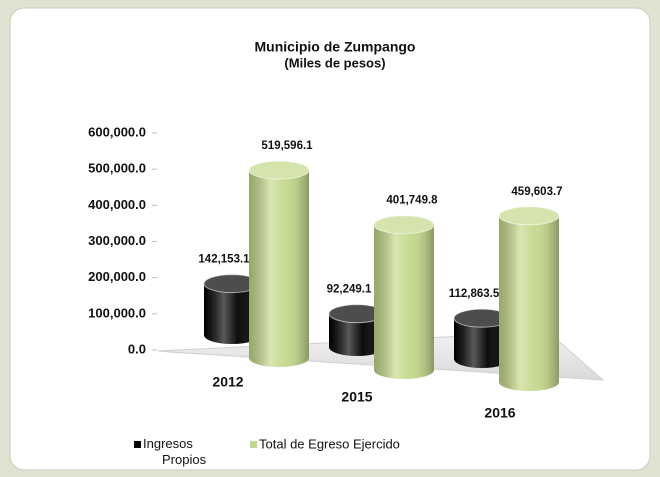 This screenshot has width=660, height=477. Describe the element at coordinates (117, 240) in the screenshot. I see `y-tick-label: 300,000.0` at that location.